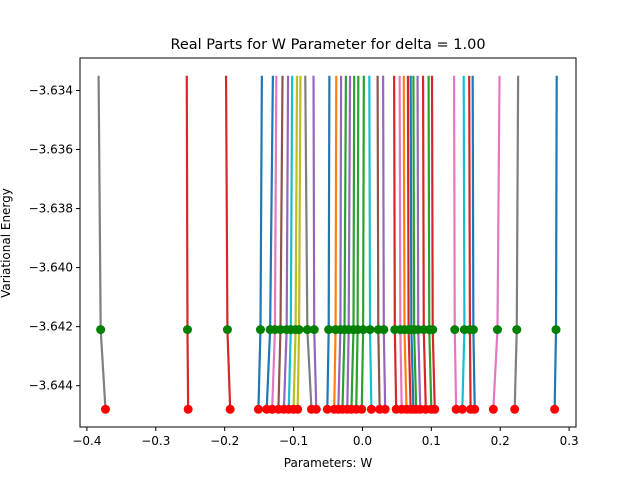 The image size is (640, 485). What do you see at coordinates (51, 150) in the screenshot?
I see `y-tick-label-5: −3.636` at bounding box center [51, 150].